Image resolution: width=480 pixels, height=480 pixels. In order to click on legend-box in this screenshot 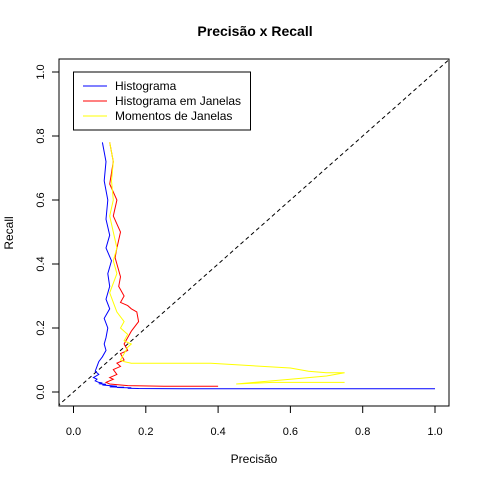, I will do `click(162, 101)`.